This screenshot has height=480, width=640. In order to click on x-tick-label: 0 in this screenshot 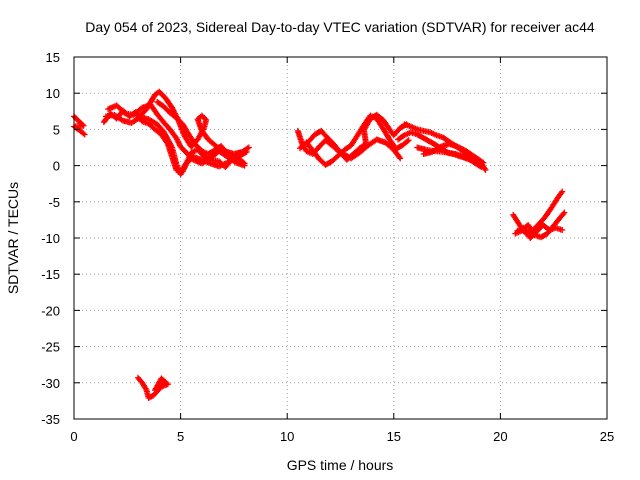, I will do `click(73, 436)`.